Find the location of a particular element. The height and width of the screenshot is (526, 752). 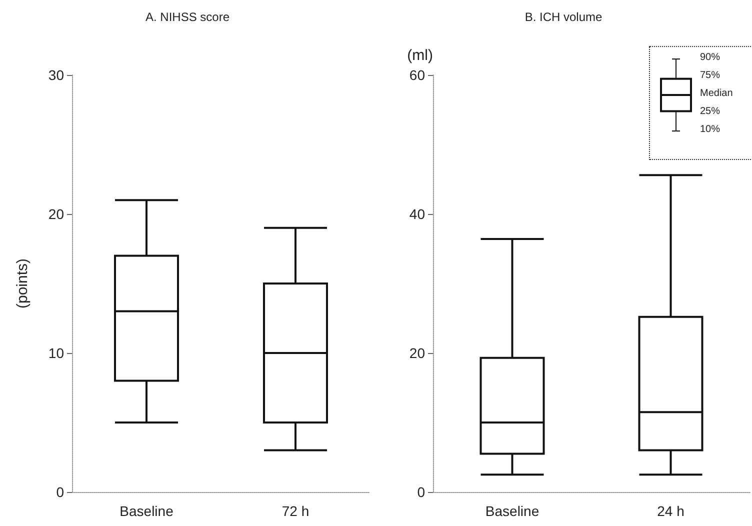

annotation: Median is located at coordinates (716, 93).